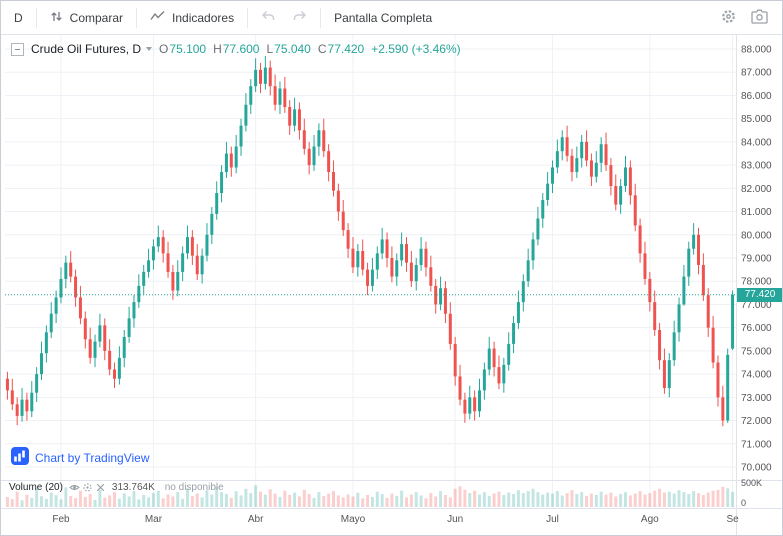 The image size is (783, 536). I want to click on volume-series, so click(370, 496).